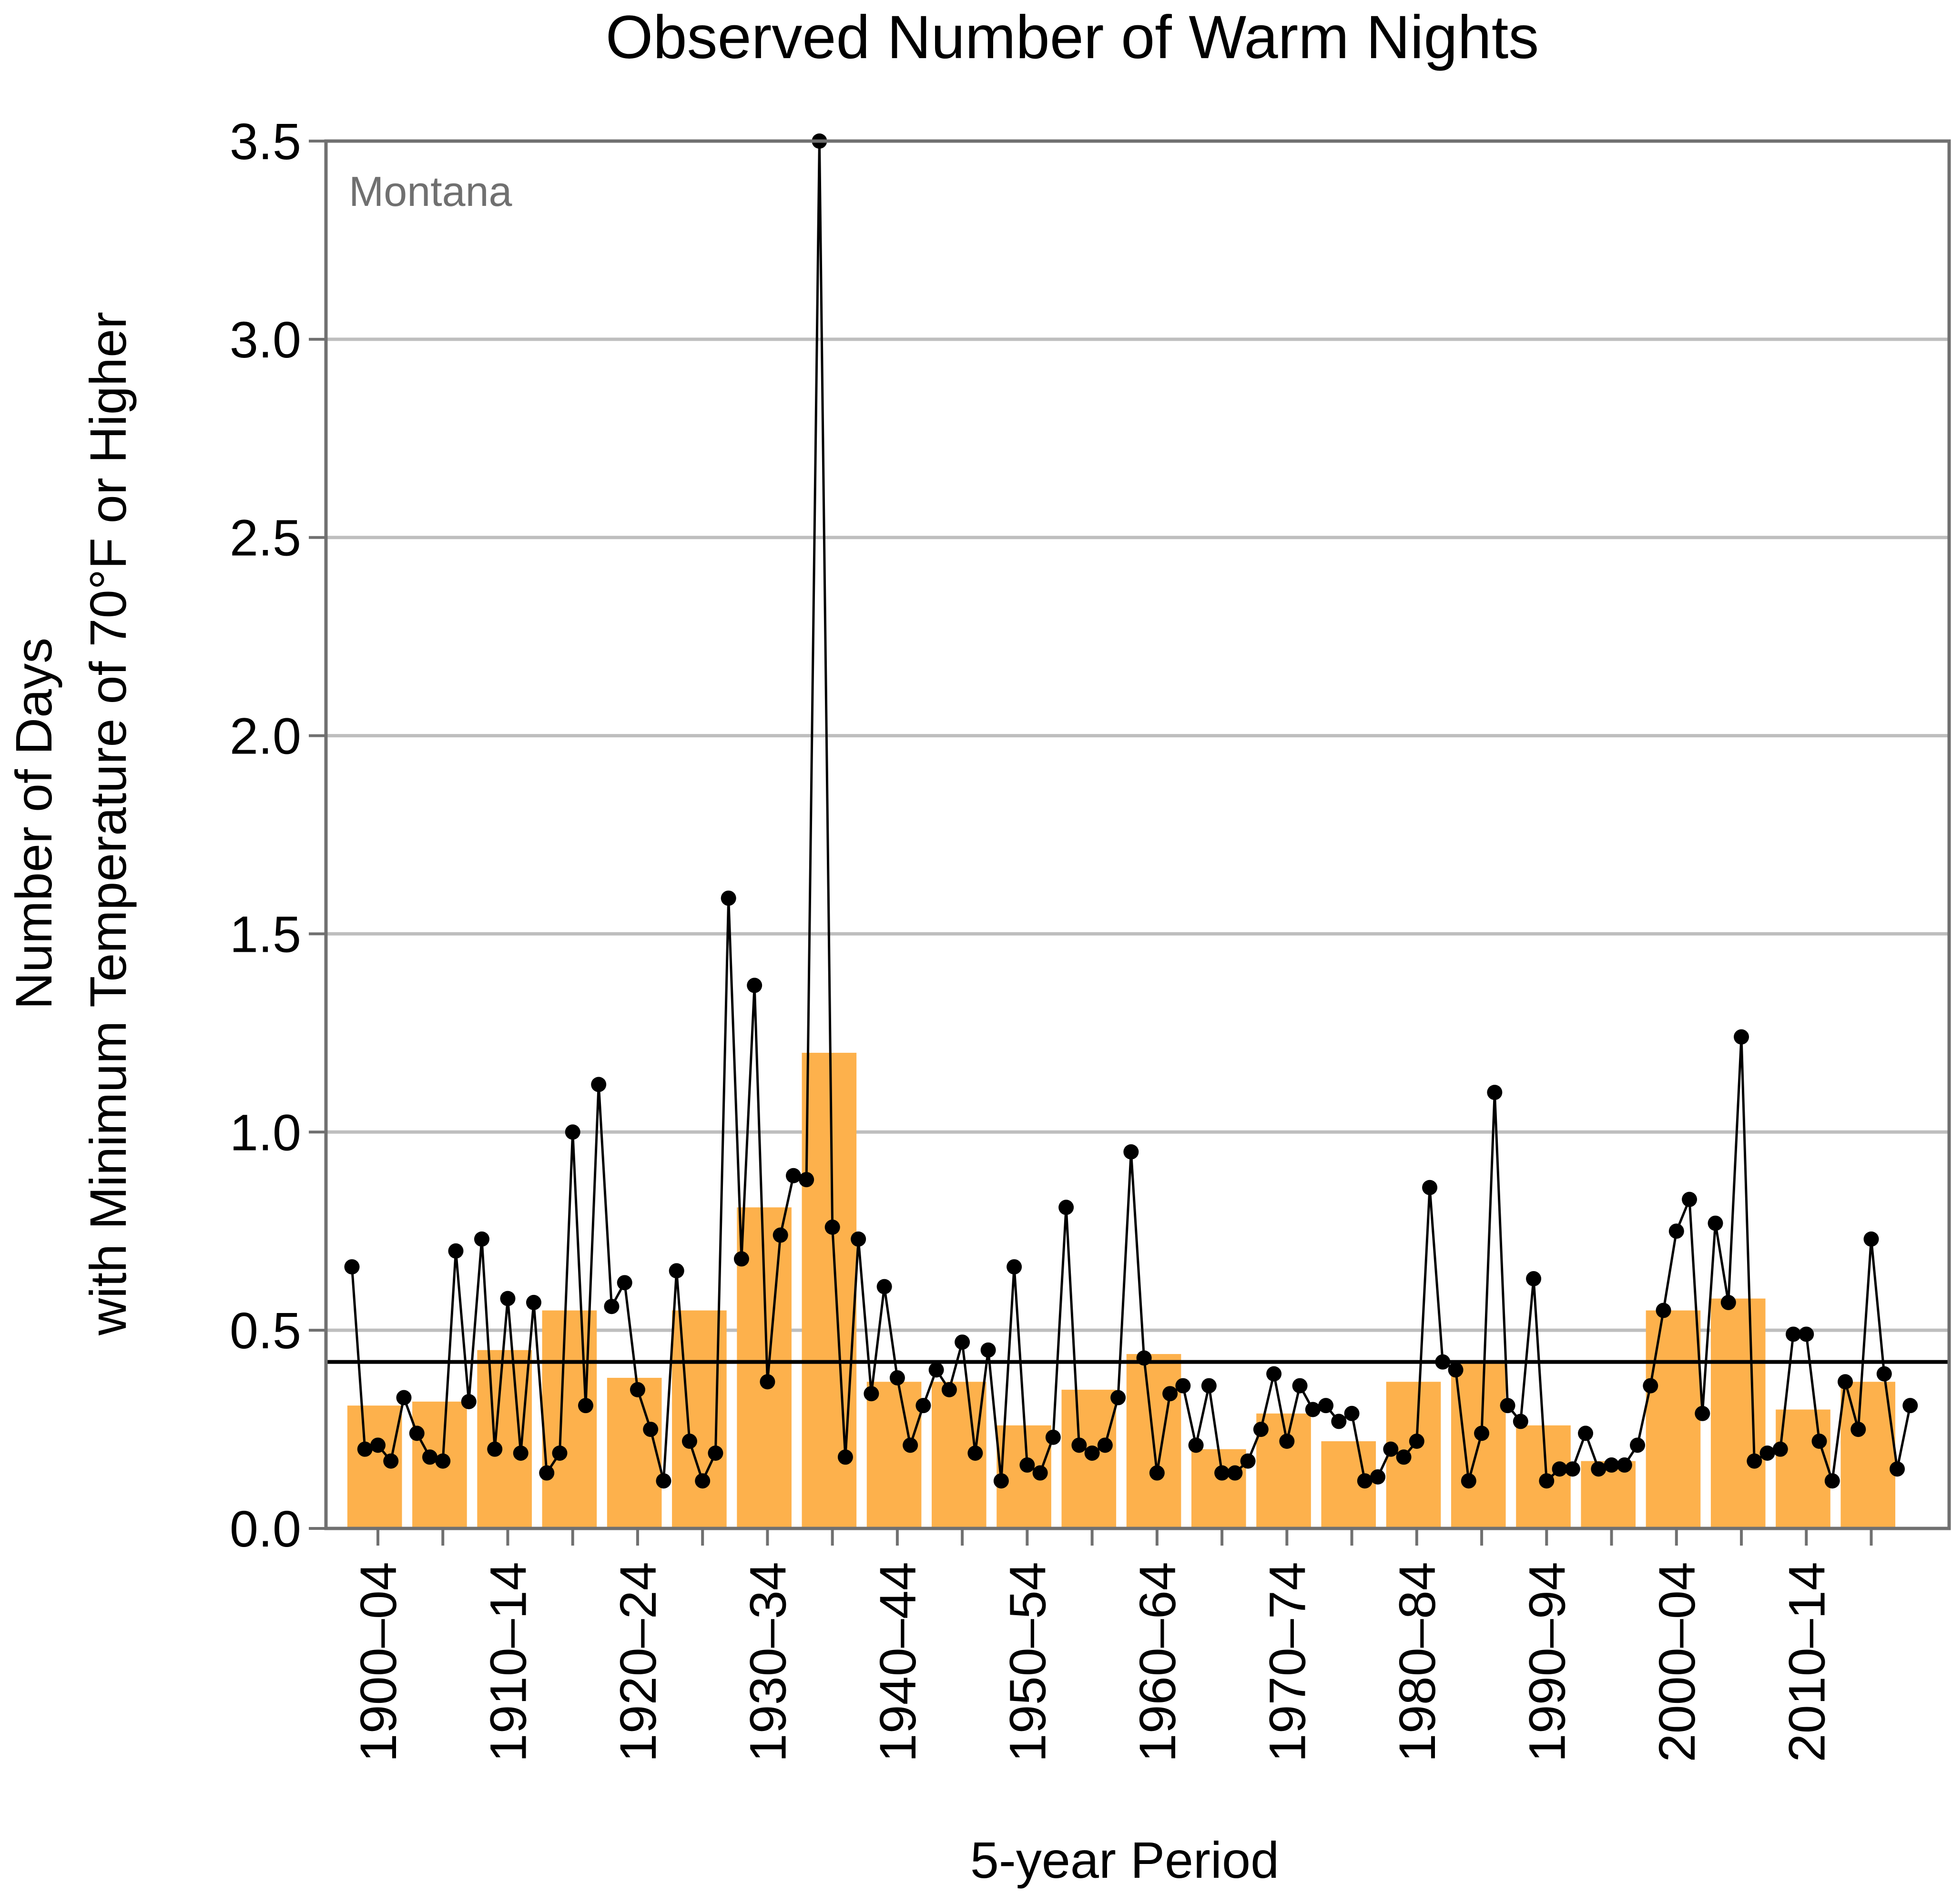  I want to click on x-tick-label: 1910–14, so click(508, 1662).